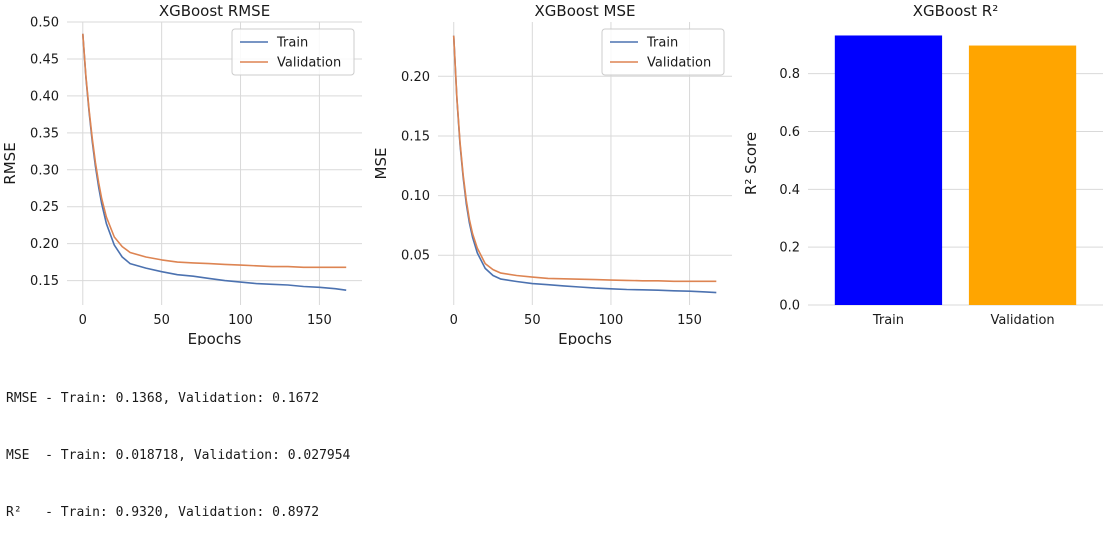 This screenshot has width=1108, height=541. Describe the element at coordinates (44, 23) in the screenshot. I see `y-tick-label: 0.50` at that location.